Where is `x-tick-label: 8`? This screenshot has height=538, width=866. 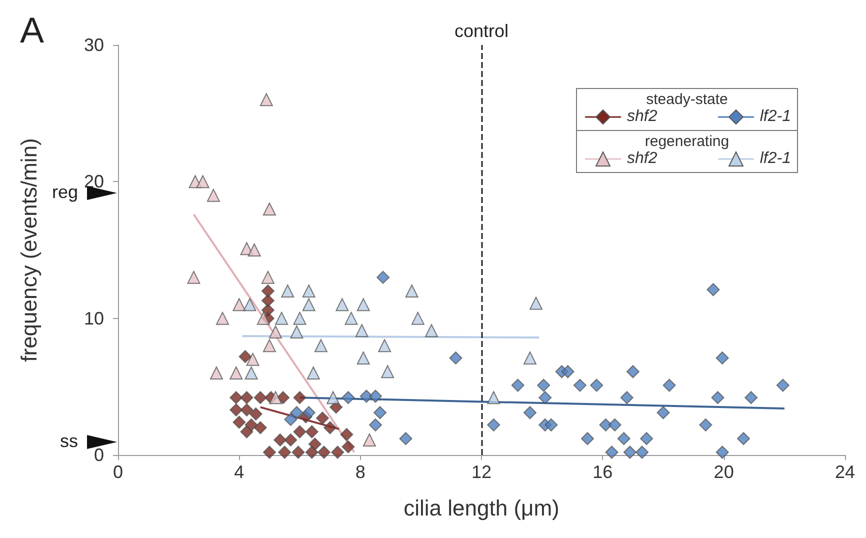 x-tick-label: 8 is located at coordinates (360, 472).